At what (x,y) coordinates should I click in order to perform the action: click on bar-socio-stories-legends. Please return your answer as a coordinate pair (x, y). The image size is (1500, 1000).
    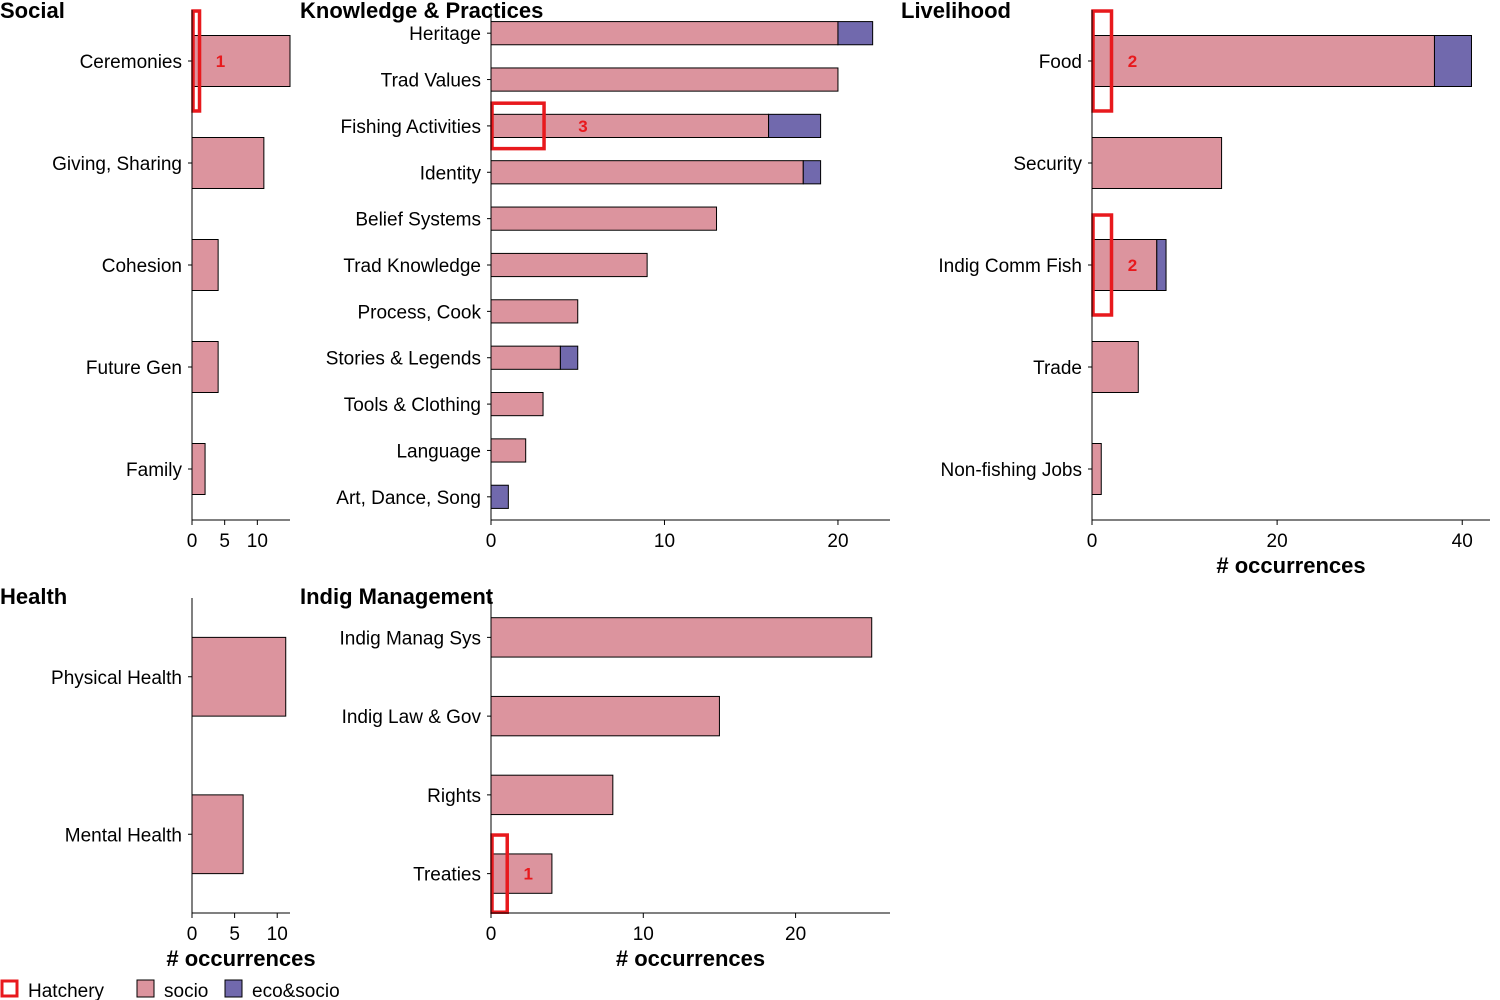
    Looking at the image, I should click on (525, 357).